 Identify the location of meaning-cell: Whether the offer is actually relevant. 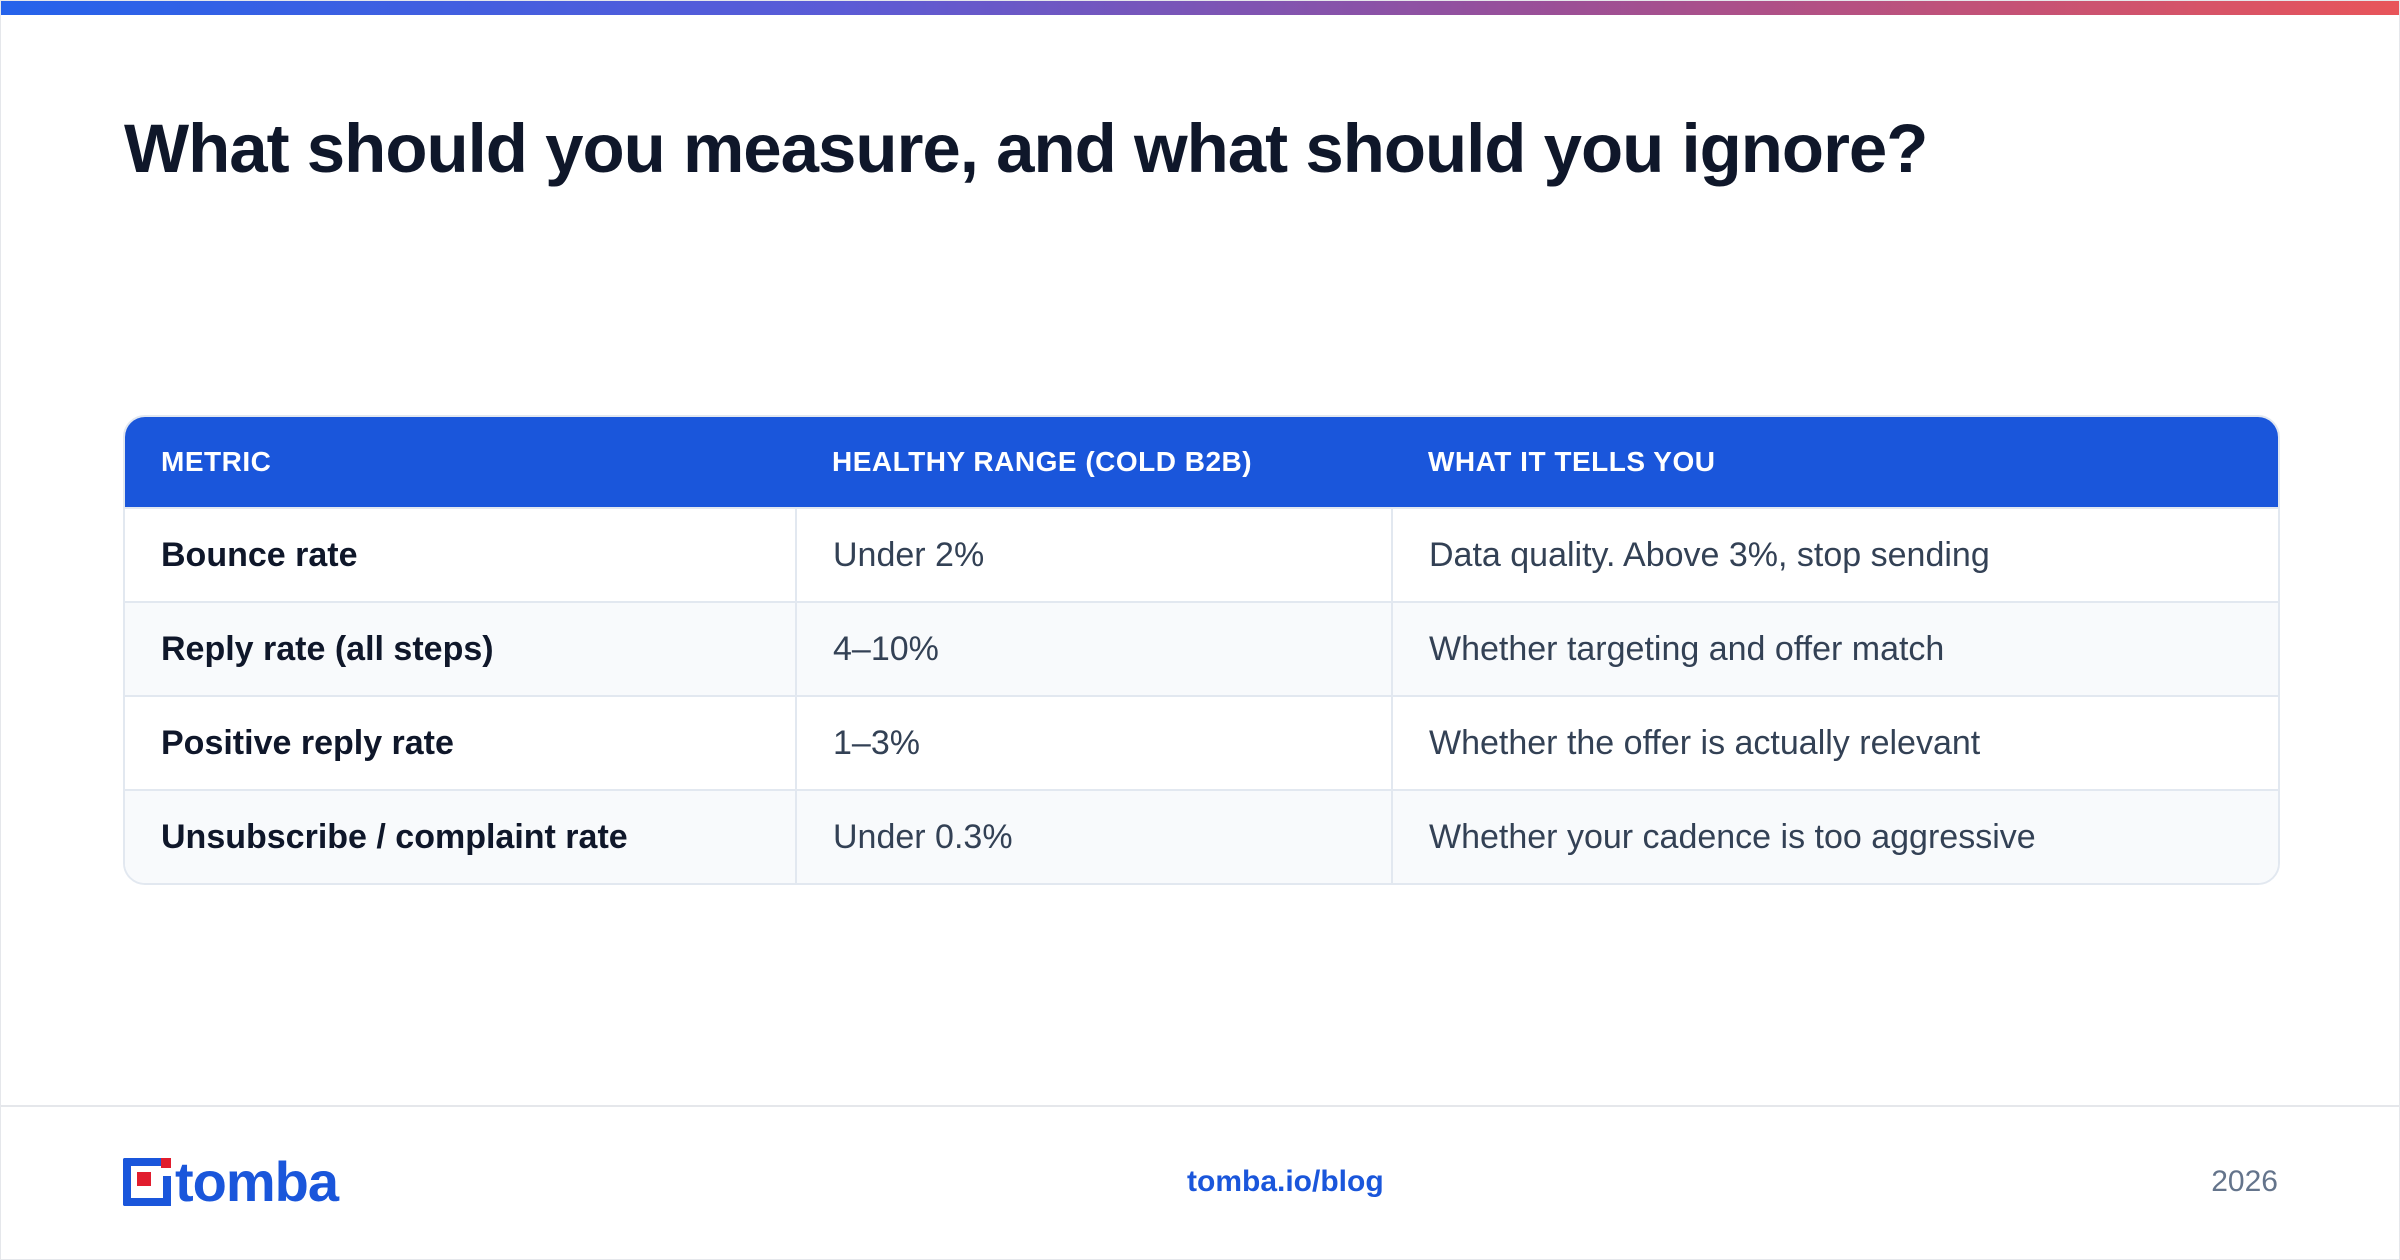
(1834, 742).